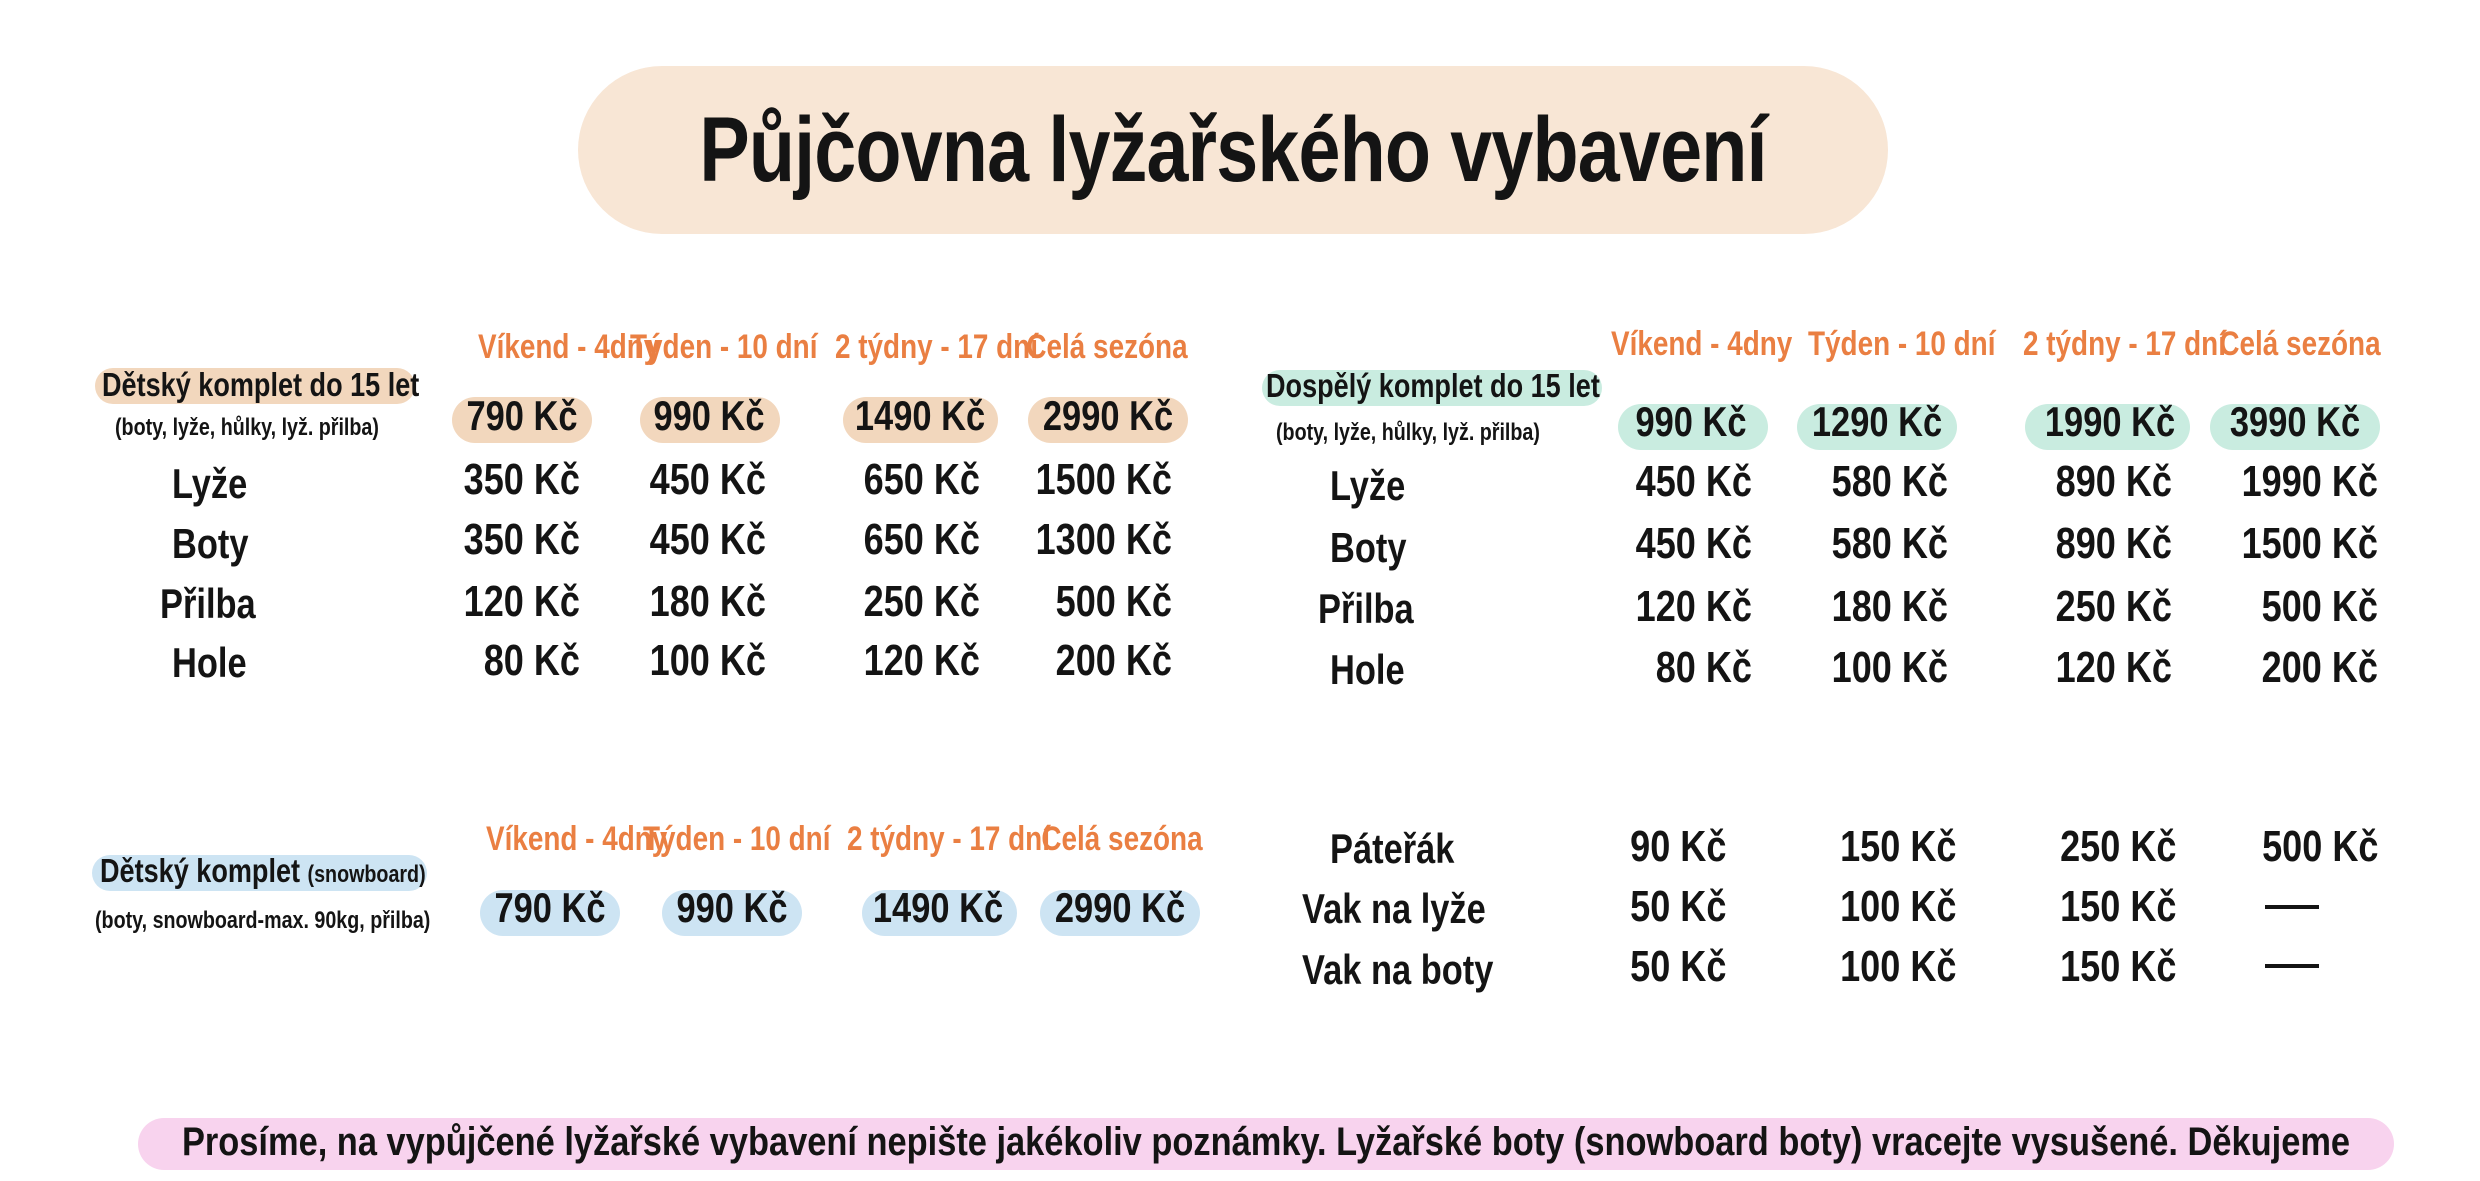 This screenshot has width=2480, height=1181. Describe the element at coordinates (366, 874) in the screenshot. I see `snowboard-package-suffix: (snowboard)` at that location.